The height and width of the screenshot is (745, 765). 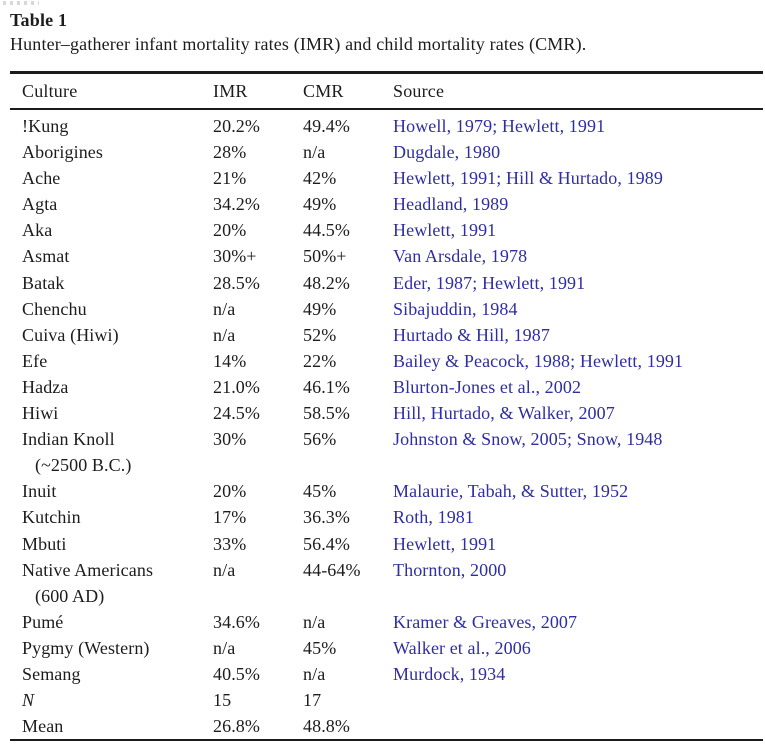 I want to click on culture-name: Inuit, so click(x=39, y=491).